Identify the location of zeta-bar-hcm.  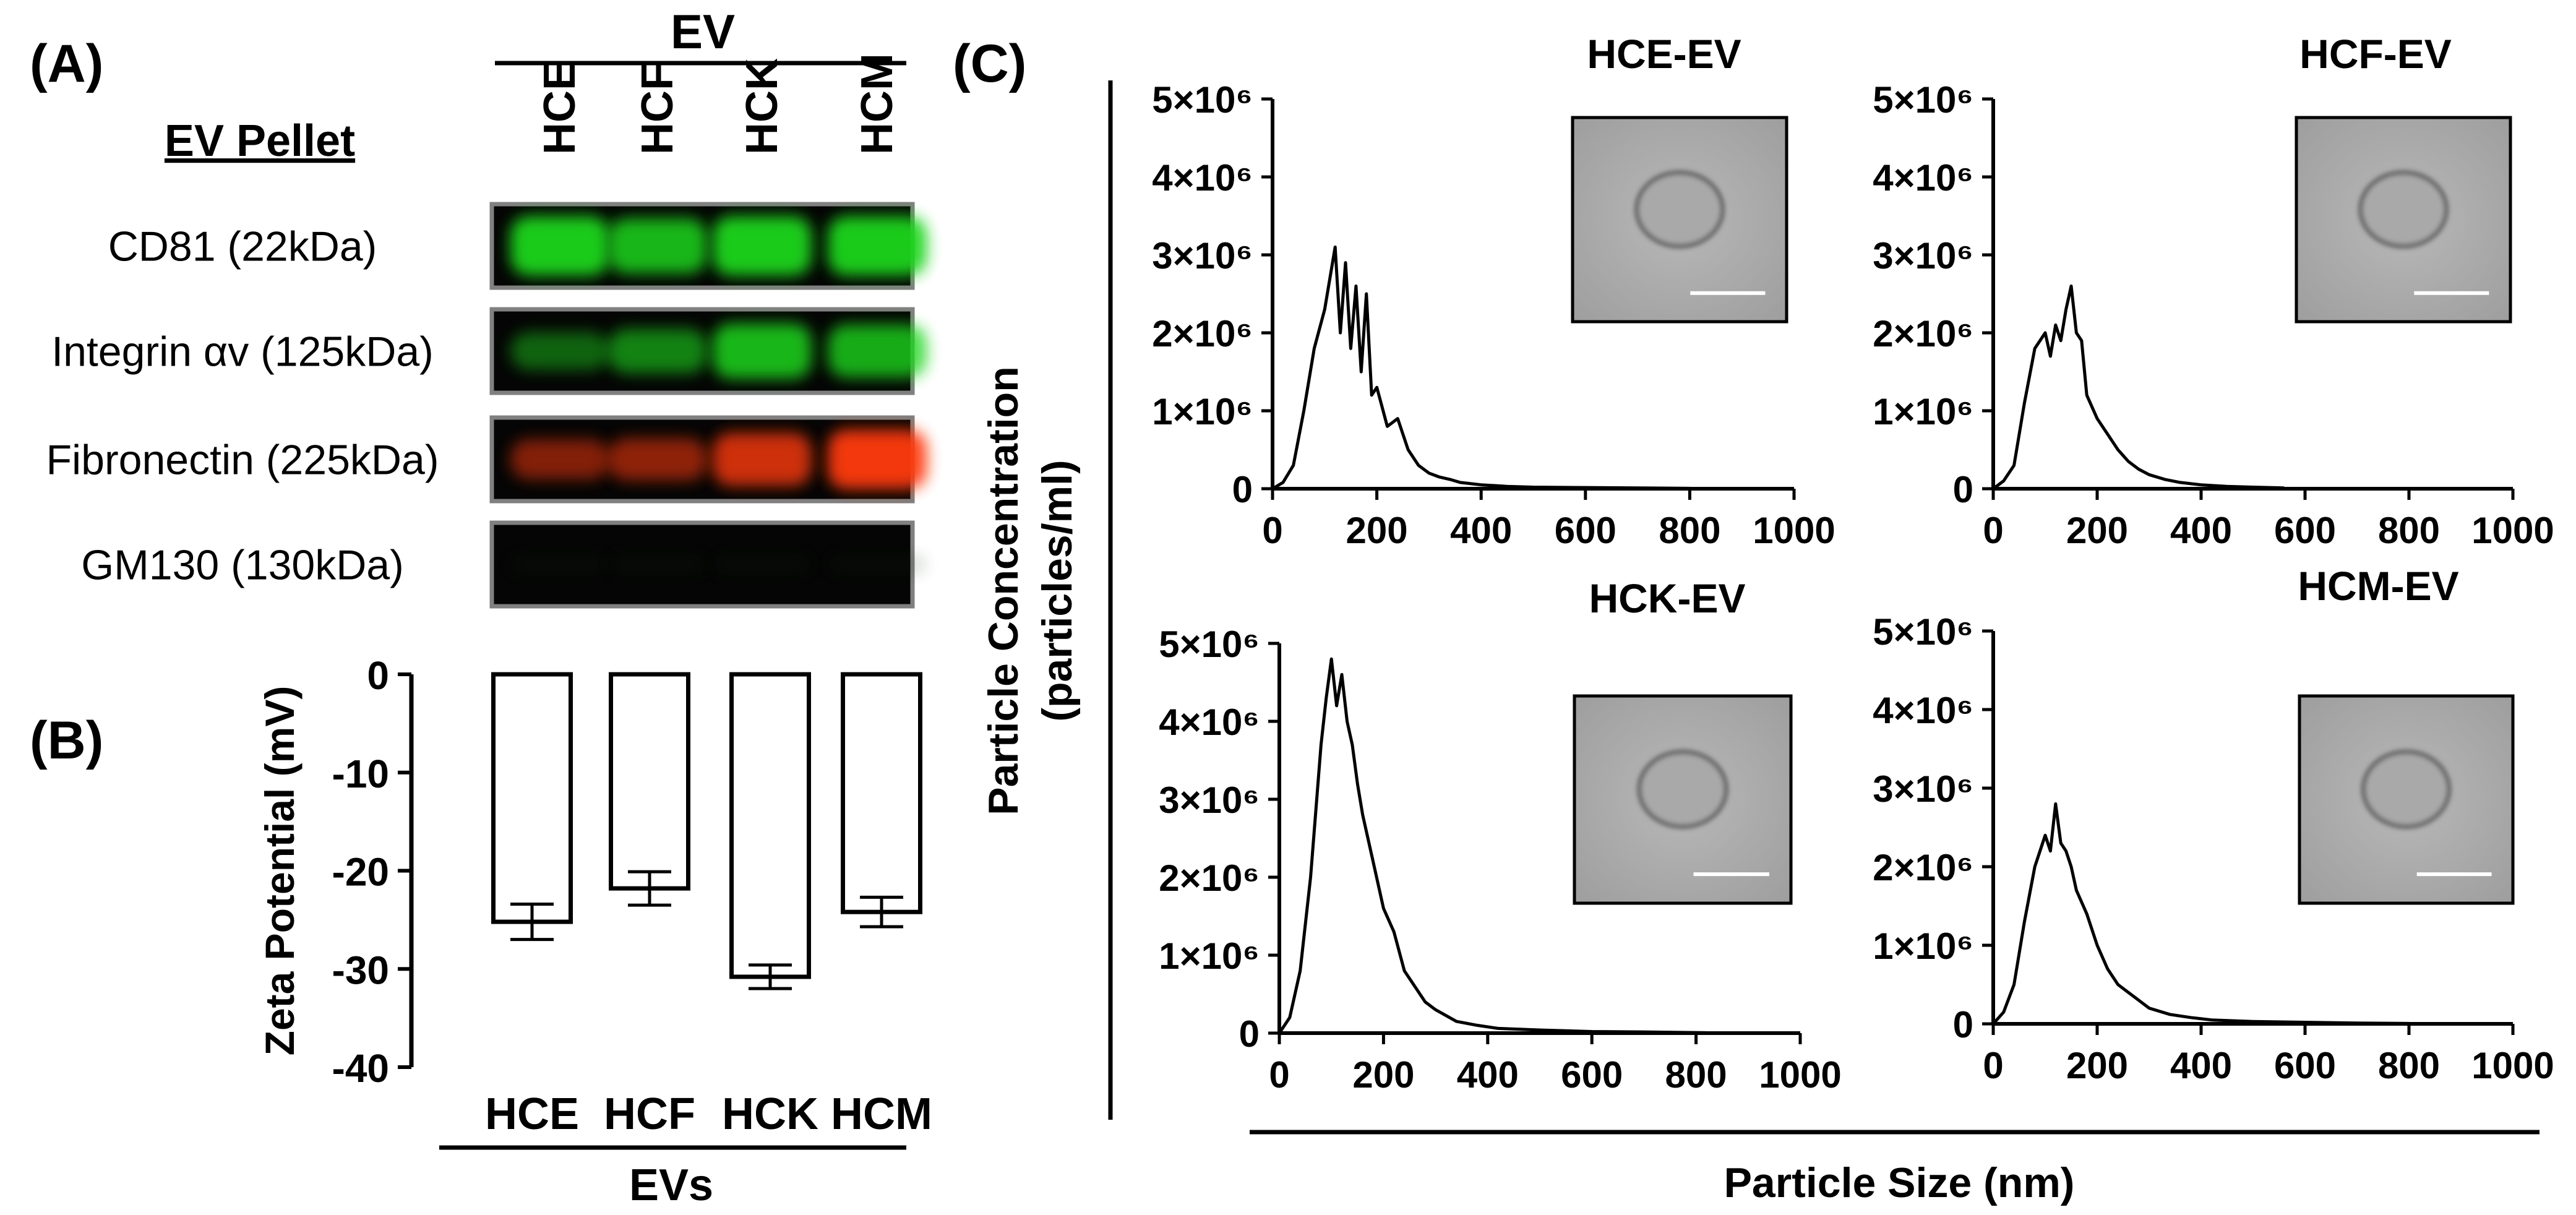
(881, 793).